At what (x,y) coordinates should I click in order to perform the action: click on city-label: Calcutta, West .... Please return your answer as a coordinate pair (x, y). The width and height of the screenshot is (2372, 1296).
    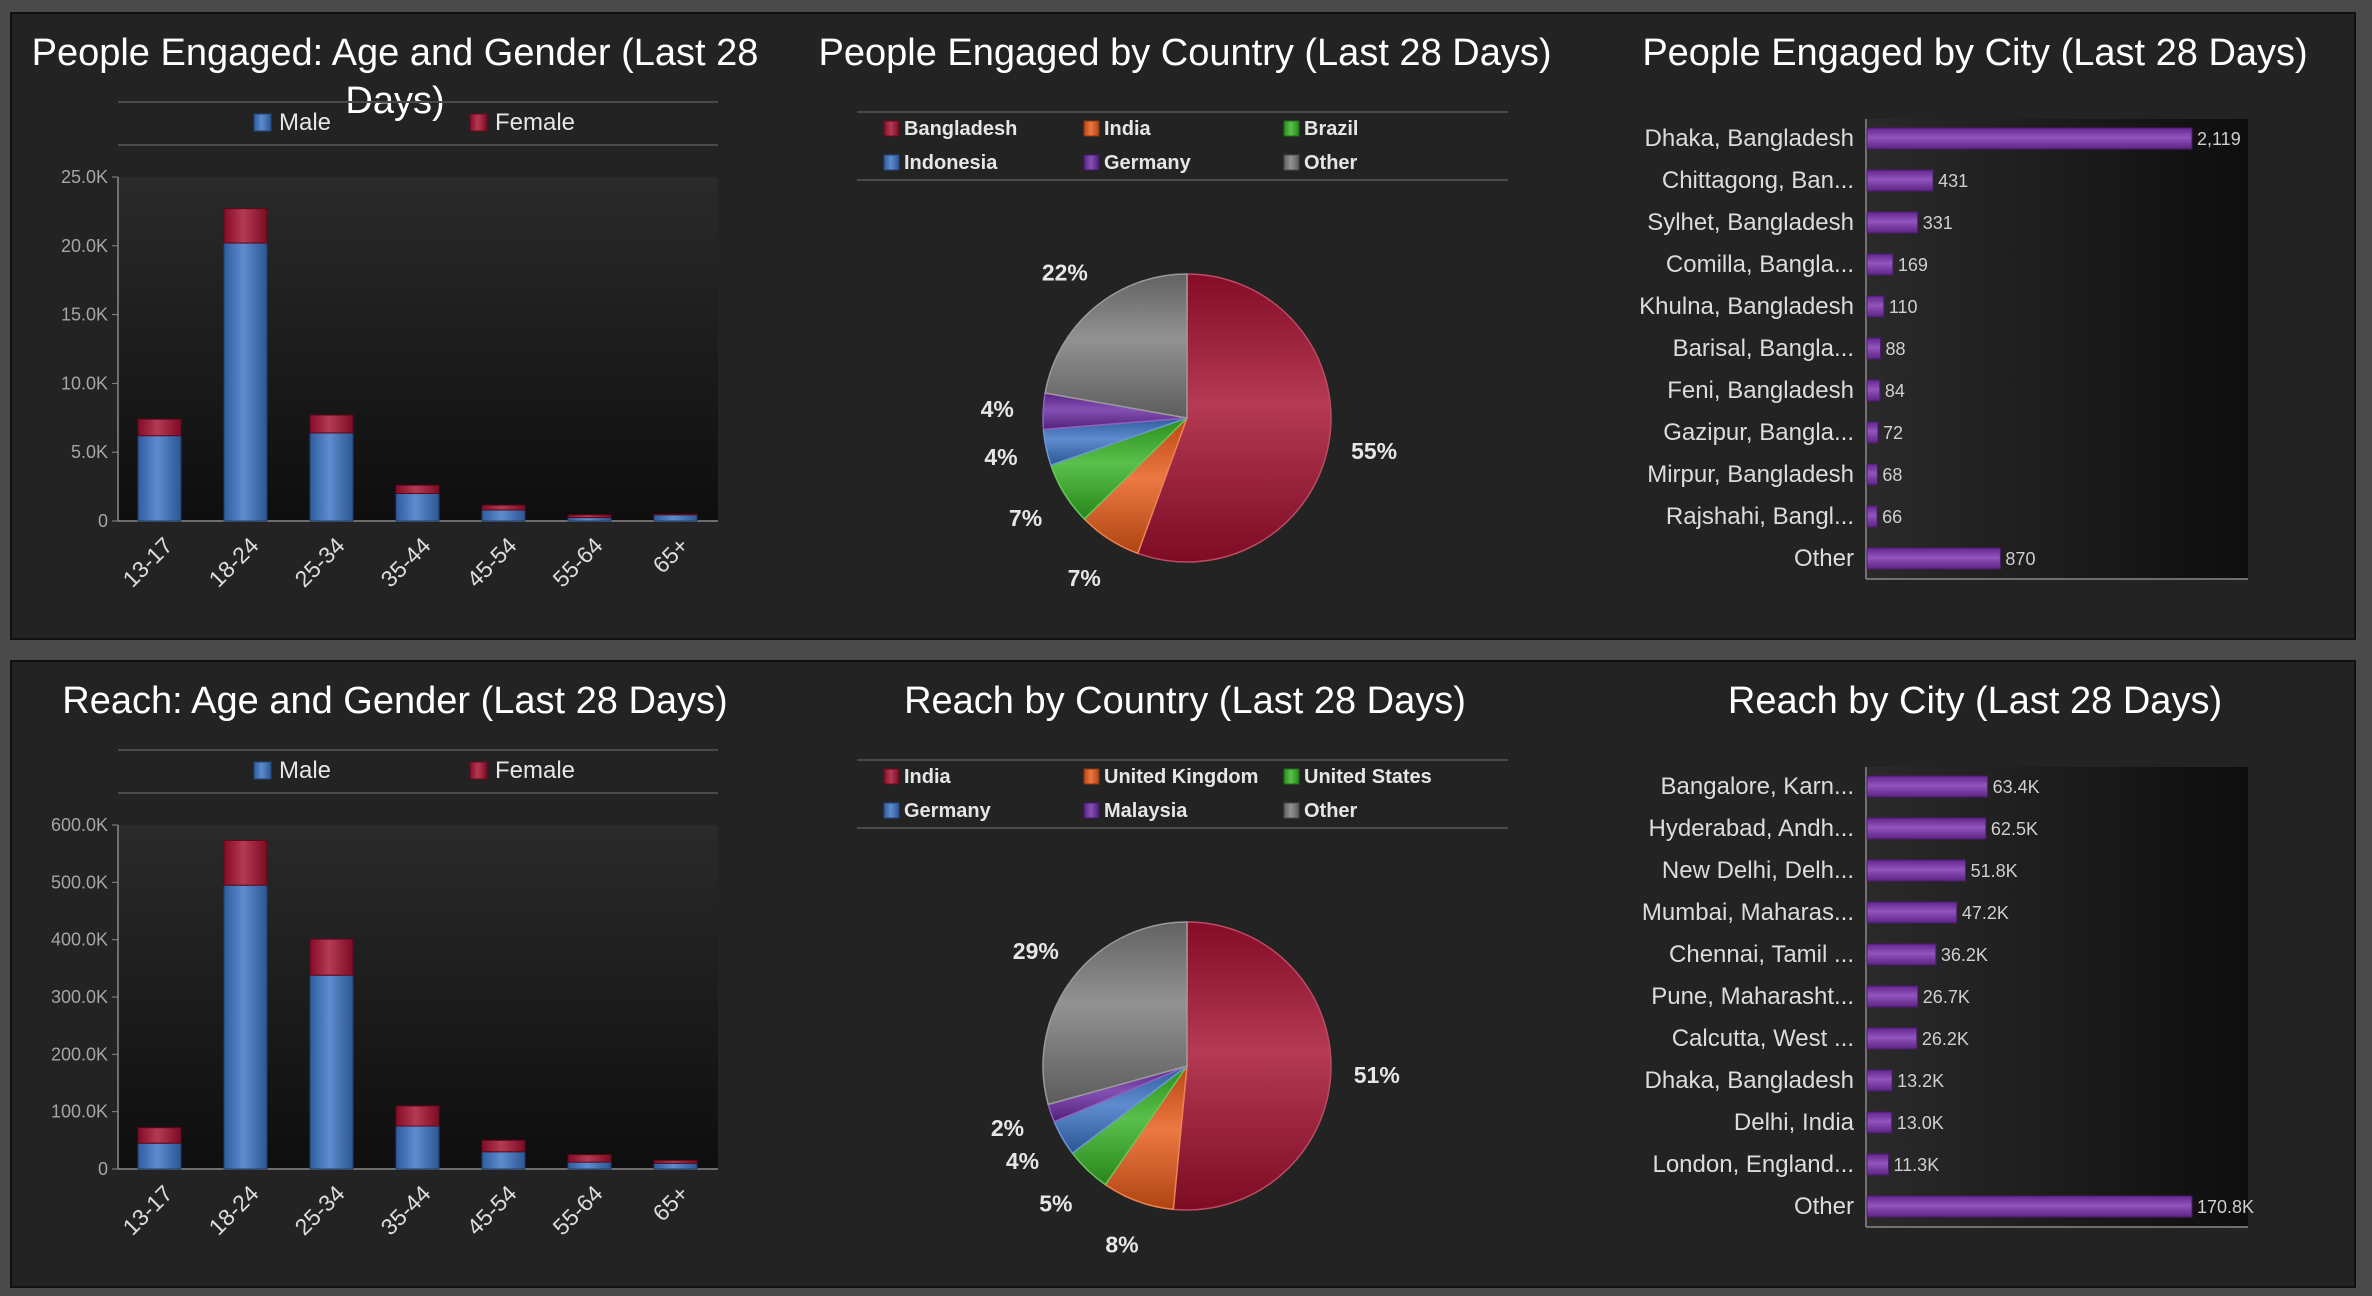
    Looking at the image, I should click on (1763, 1038).